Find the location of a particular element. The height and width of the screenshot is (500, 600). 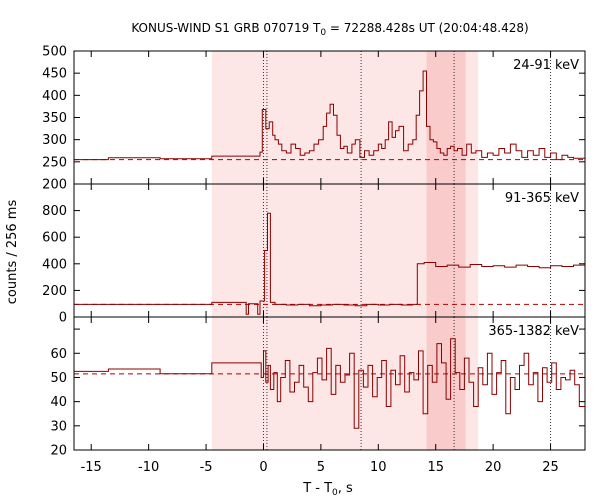

energy-band-label: 91-365 keV is located at coordinates (542, 198).